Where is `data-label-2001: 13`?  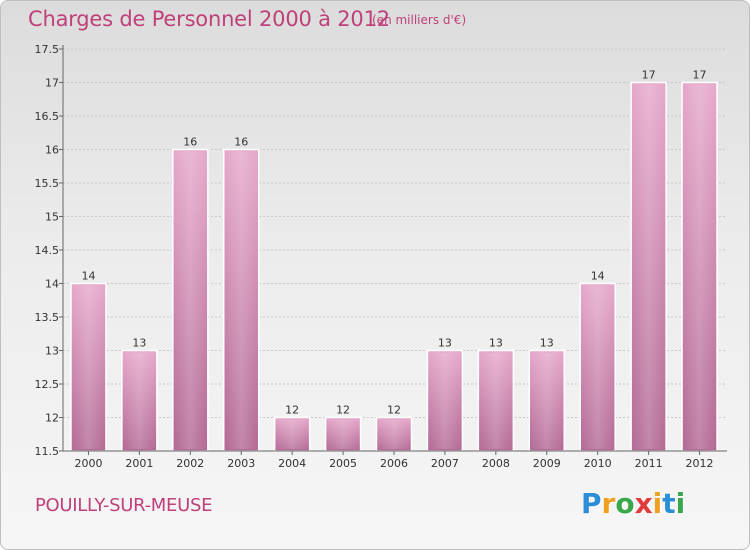 data-label-2001: 13 is located at coordinates (139, 343).